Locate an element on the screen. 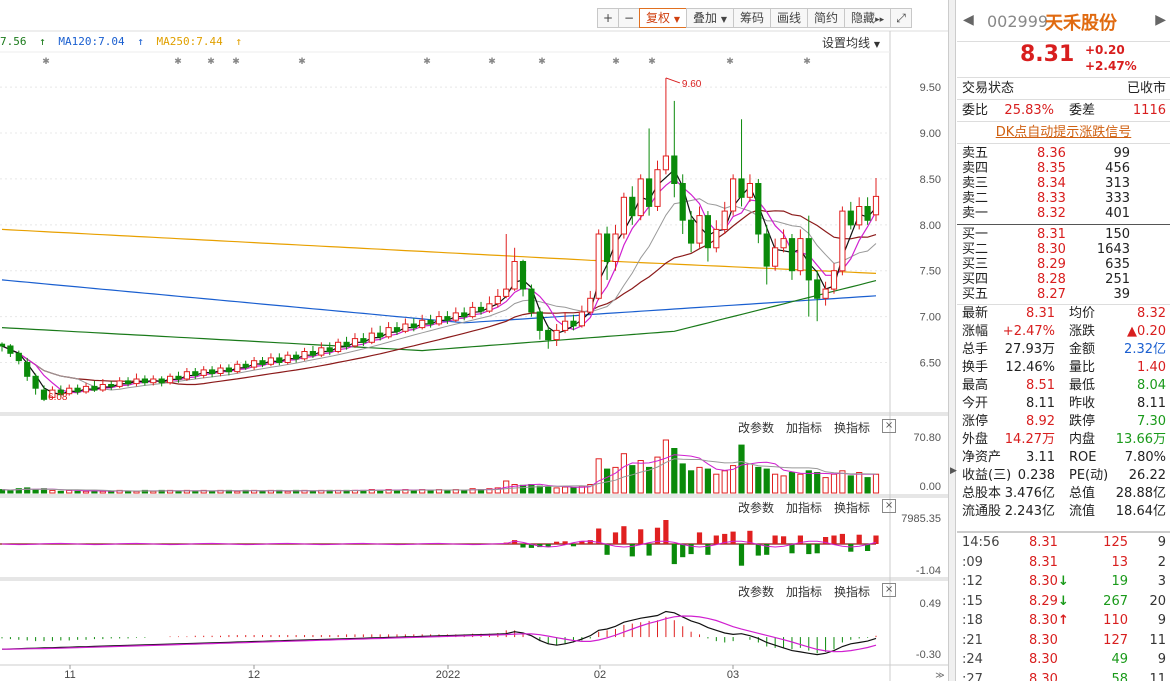 This screenshot has width=1170, height=681. wc-label: 委差 is located at coordinates (1082, 110).